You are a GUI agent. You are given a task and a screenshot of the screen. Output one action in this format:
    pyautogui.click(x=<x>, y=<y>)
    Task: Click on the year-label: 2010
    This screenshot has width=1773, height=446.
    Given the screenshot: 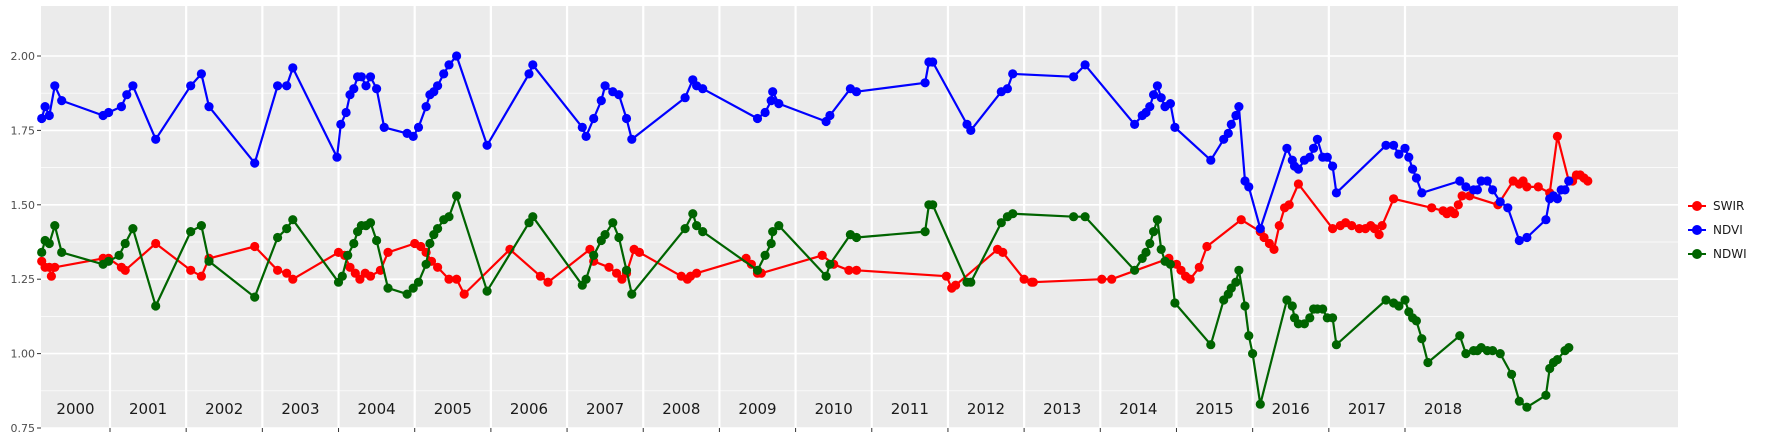 What is the action you would take?
    pyautogui.click(x=834, y=409)
    